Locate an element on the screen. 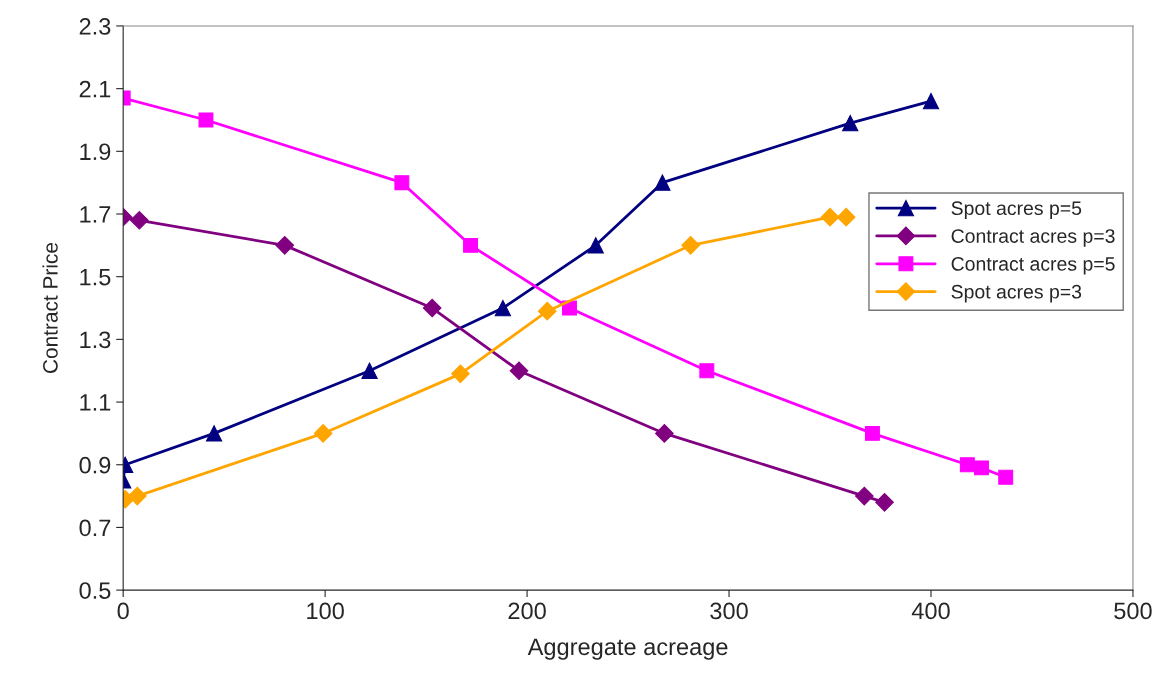 Image resolution: width=1162 pixels, height=683 pixels. legend-label: Contract acres p=3 is located at coordinates (1033, 238).